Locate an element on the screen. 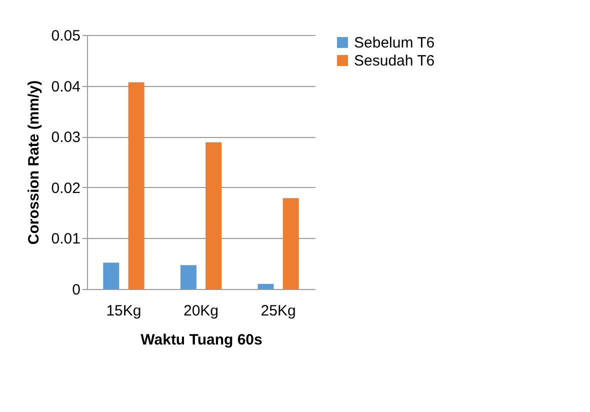  x-axis-title: Waktu Tuang 60s is located at coordinates (201, 340).